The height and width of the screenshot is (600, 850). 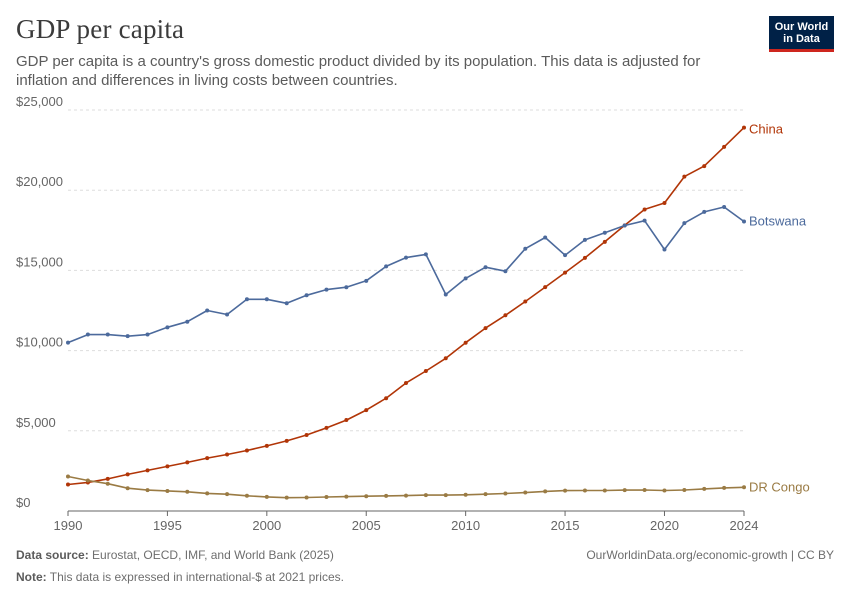 I want to click on series-label-china: China, so click(x=766, y=129).